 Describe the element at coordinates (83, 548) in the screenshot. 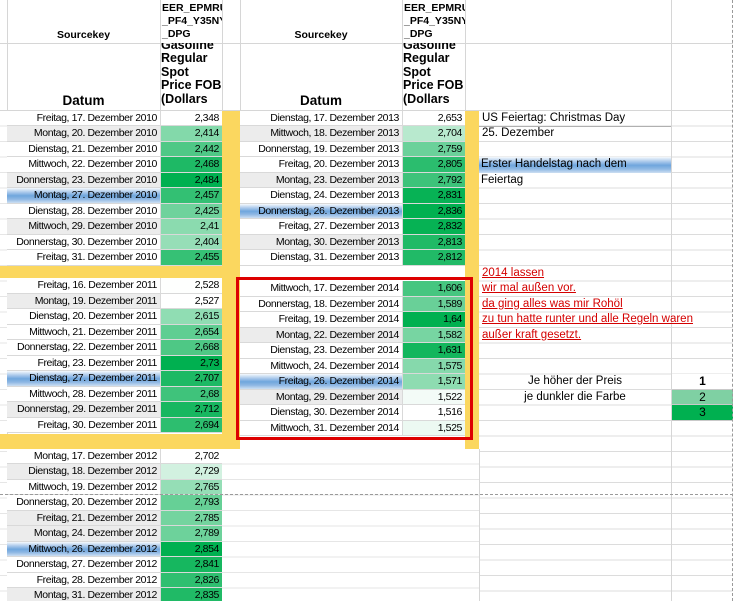

I see `date-cell: Mittwoch, 26. Dezember 2012` at that location.